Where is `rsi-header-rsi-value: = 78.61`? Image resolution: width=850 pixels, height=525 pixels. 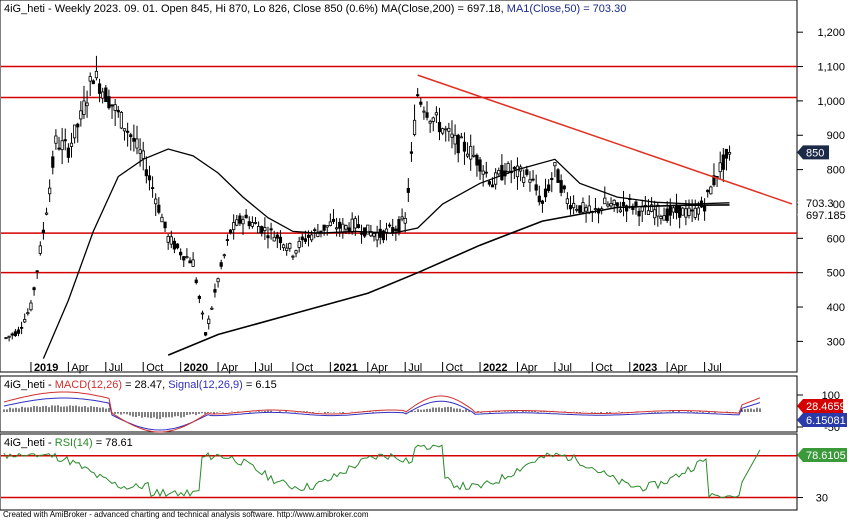
rsi-header-rsi-value: = 78.61 is located at coordinates (113, 443).